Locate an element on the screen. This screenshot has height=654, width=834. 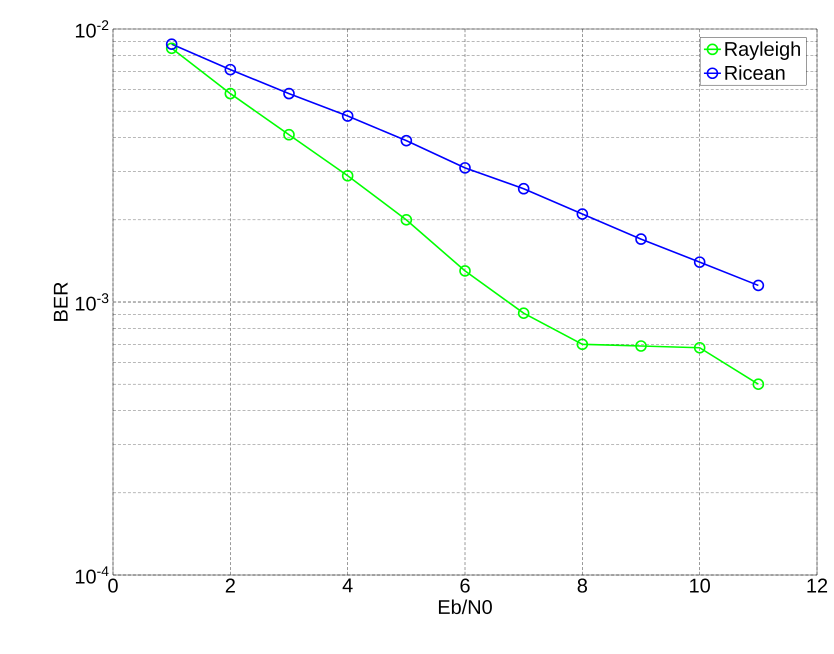
x-tick-label: 0 is located at coordinates (113, 585).